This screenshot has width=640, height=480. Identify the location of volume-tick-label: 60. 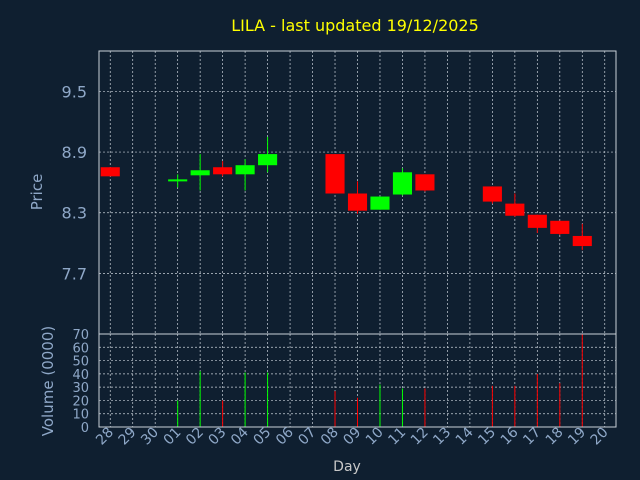
(80, 348).